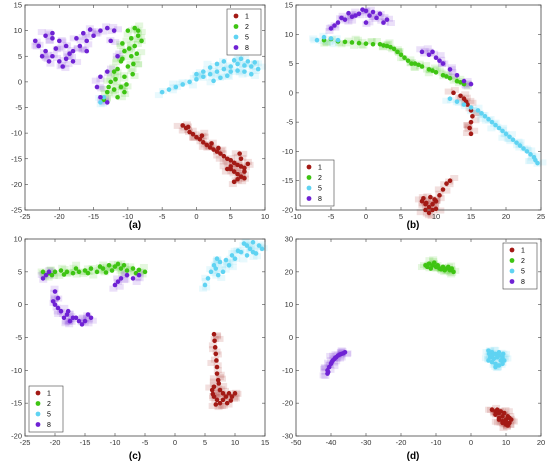 Image resolution: width=550 pixels, height=464 pixels. I want to click on x-tick-label: -15, so click(93, 216).